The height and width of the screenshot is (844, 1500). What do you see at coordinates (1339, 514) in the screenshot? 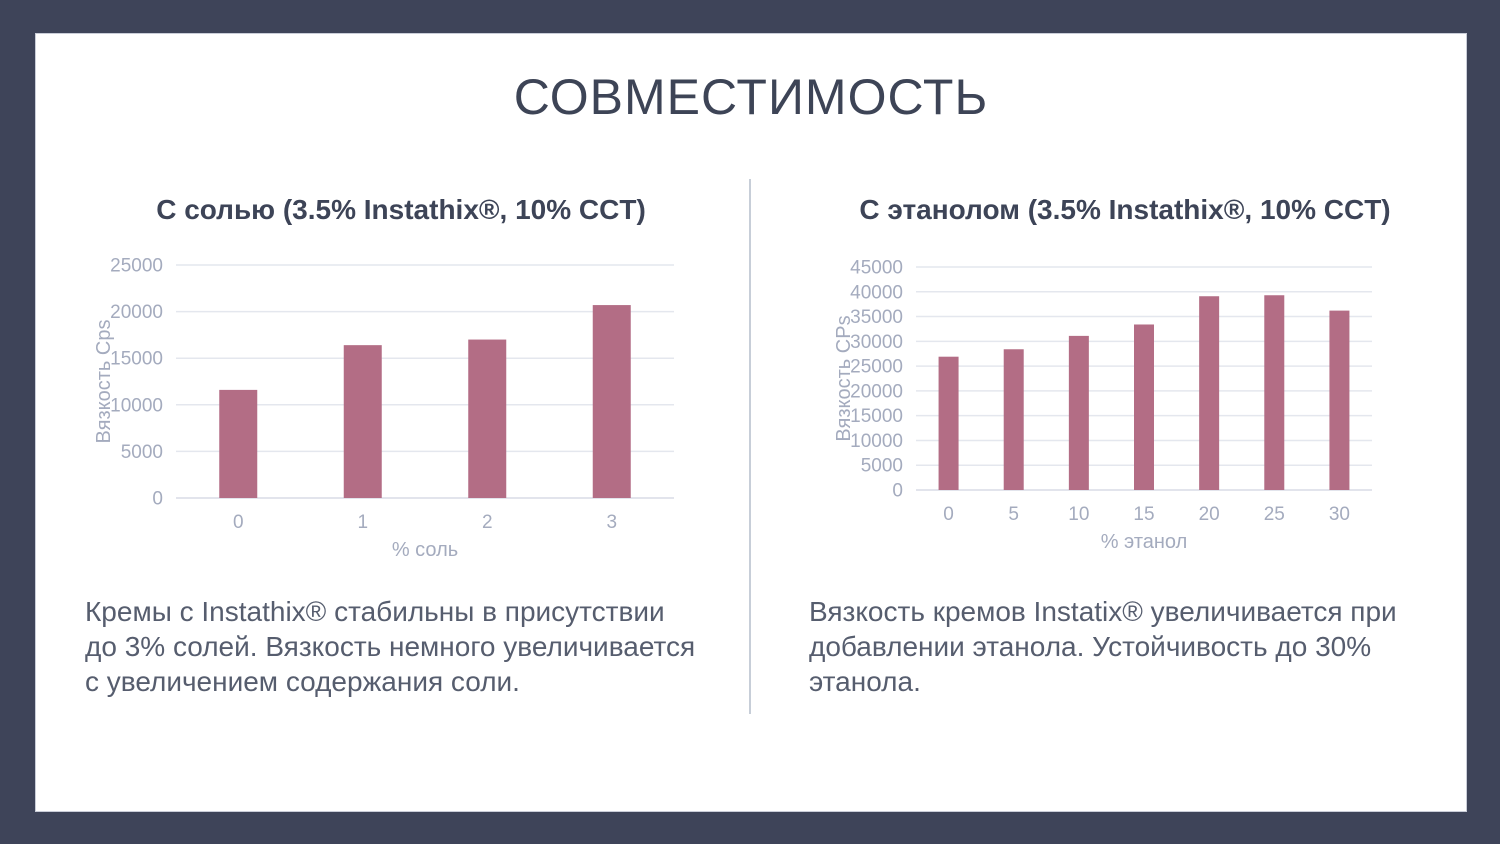
I see `svg-text: 30` at bounding box center [1339, 514].